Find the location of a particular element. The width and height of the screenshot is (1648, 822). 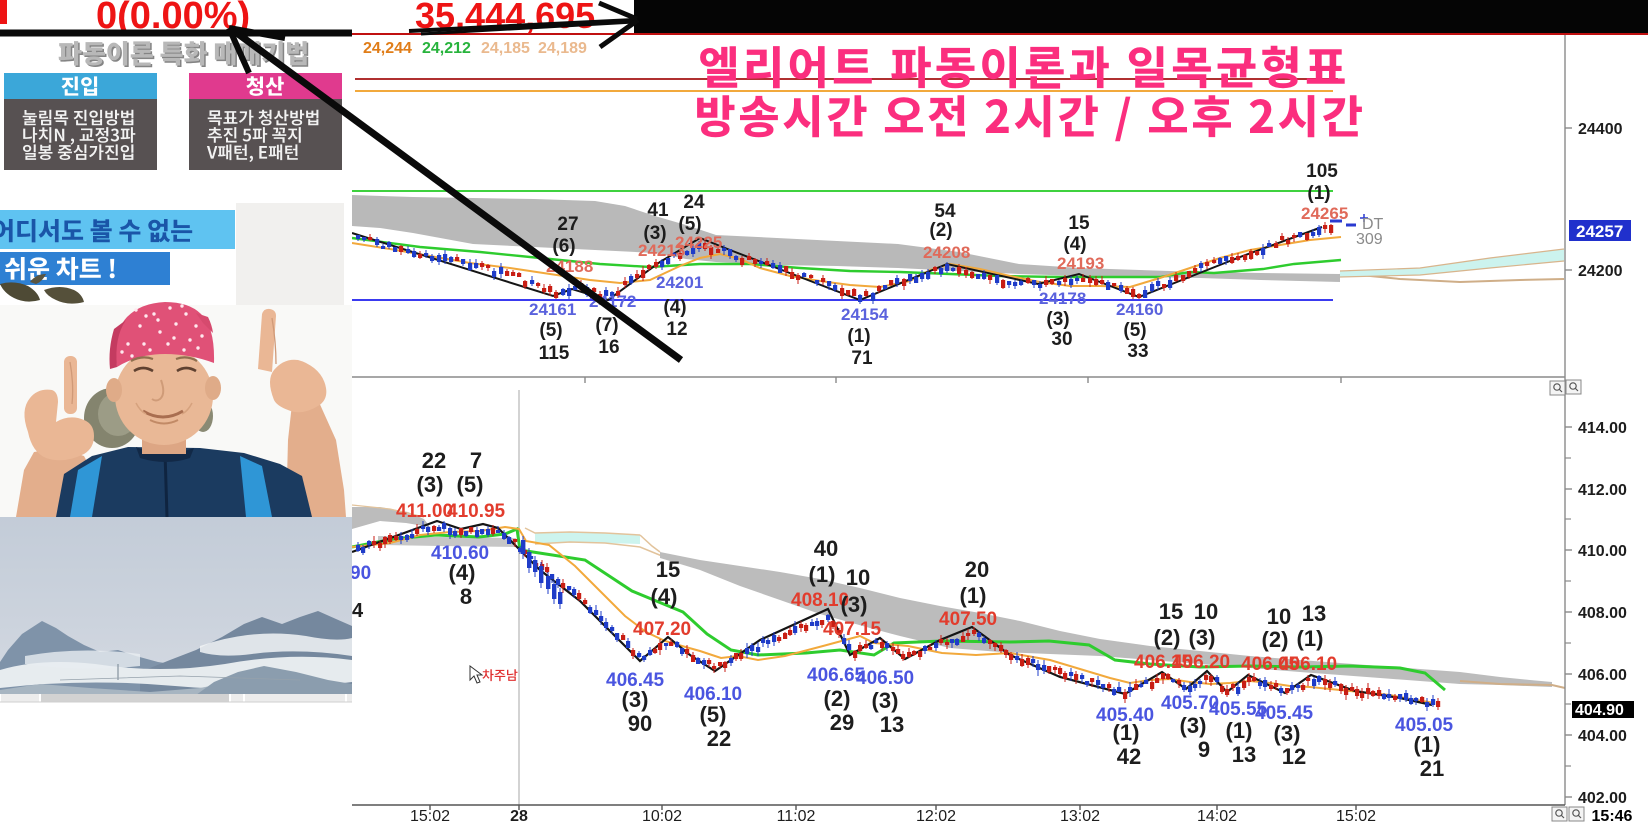

svg-text: 309 is located at coordinates (1369, 239).